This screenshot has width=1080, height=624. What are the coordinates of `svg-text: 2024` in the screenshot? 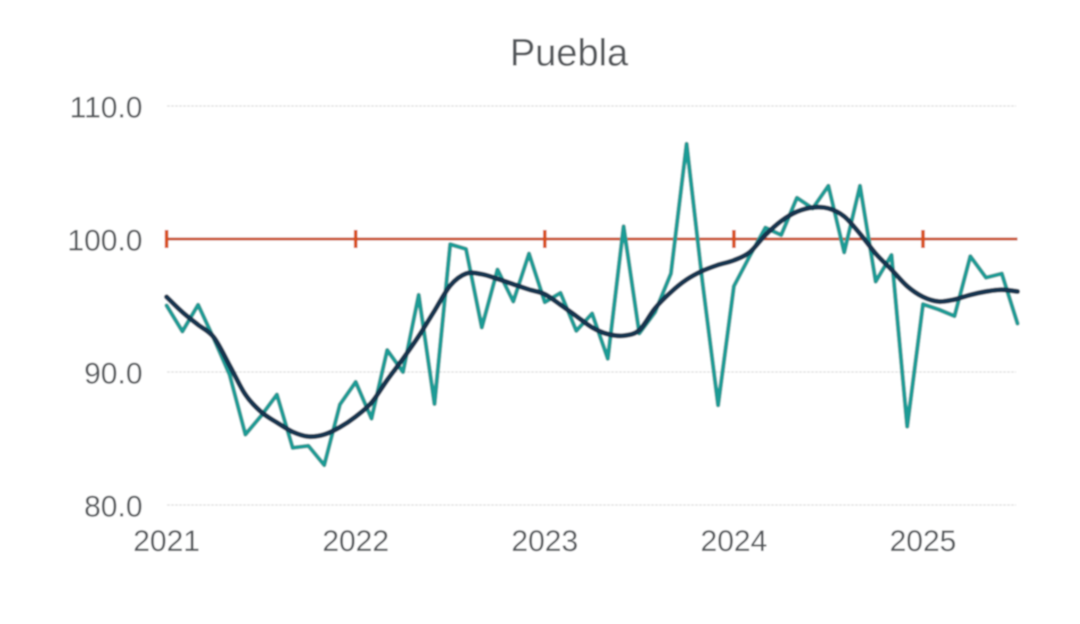 It's located at (734, 541).